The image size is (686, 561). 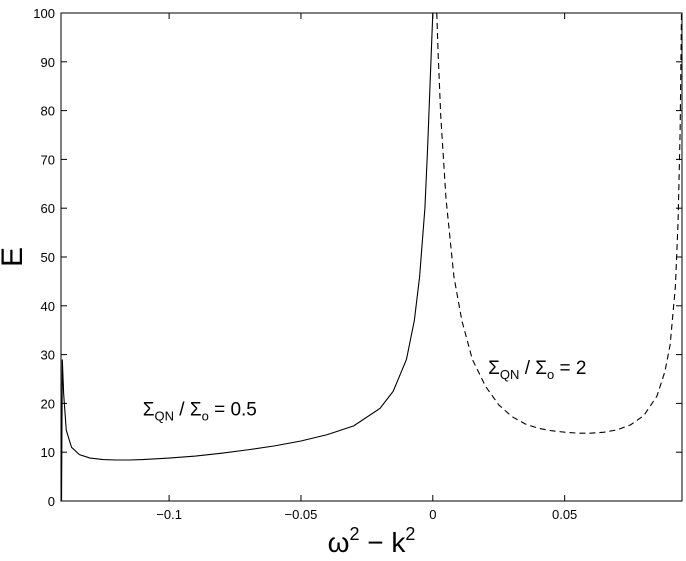 What do you see at coordinates (382, 542) in the screenshot?
I see `x-axis-label-mid: − k` at bounding box center [382, 542].